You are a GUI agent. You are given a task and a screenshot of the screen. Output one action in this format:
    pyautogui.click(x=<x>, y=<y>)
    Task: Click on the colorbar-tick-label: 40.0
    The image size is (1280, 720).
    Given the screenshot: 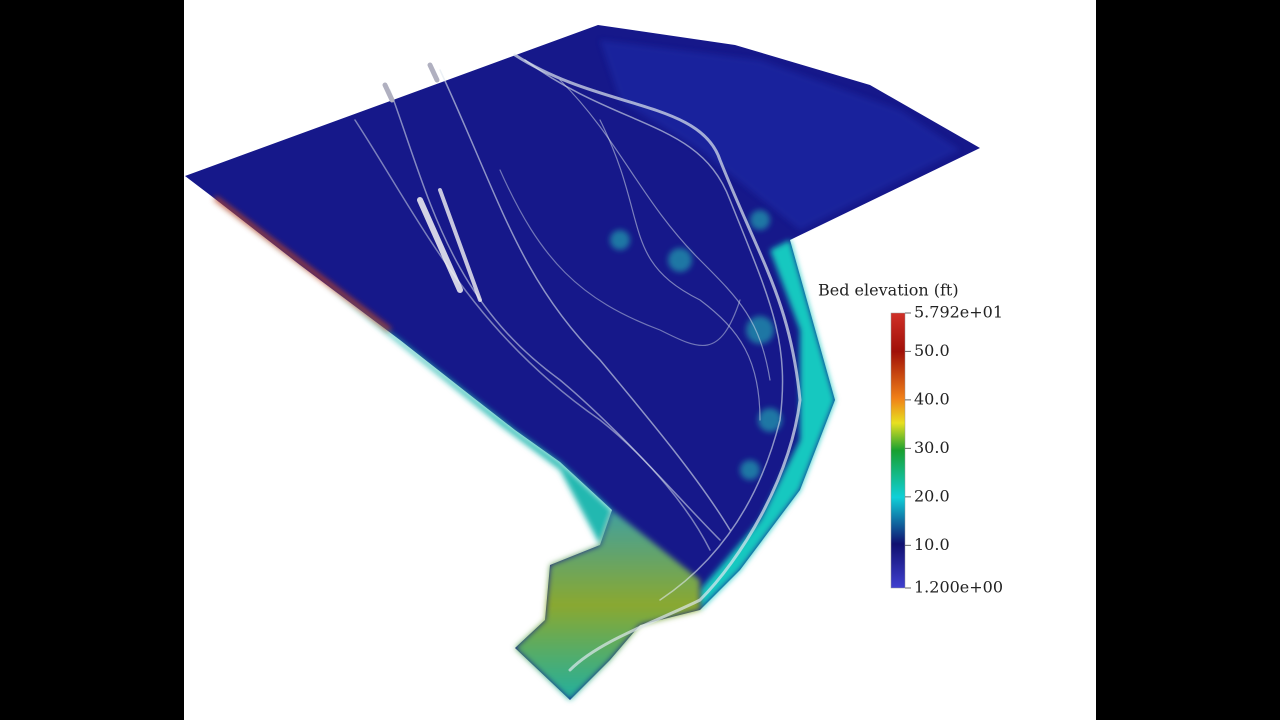 What is the action you would take?
    pyautogui.click(x=932, y=398)
    